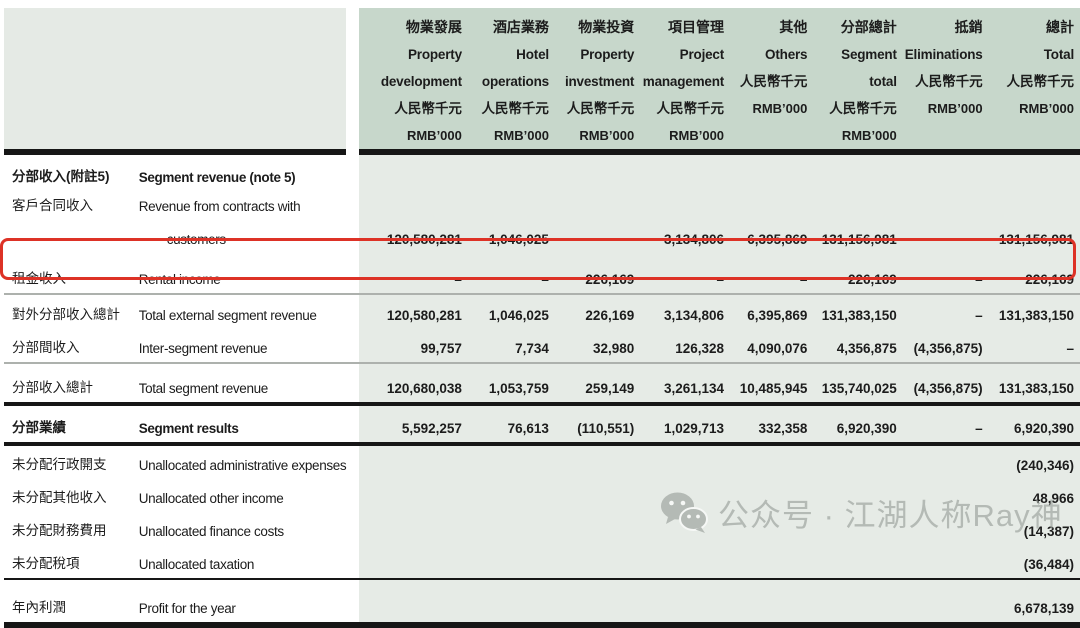  Describe the element at coordinates (1034, 425) in the screenshot. I see `cell-value: 6,920,390` at that location.